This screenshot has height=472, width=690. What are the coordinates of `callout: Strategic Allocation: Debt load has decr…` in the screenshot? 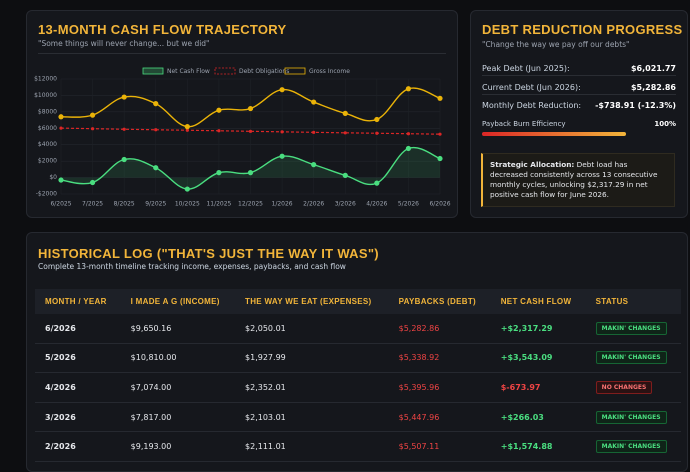 It's located at (578, 180).